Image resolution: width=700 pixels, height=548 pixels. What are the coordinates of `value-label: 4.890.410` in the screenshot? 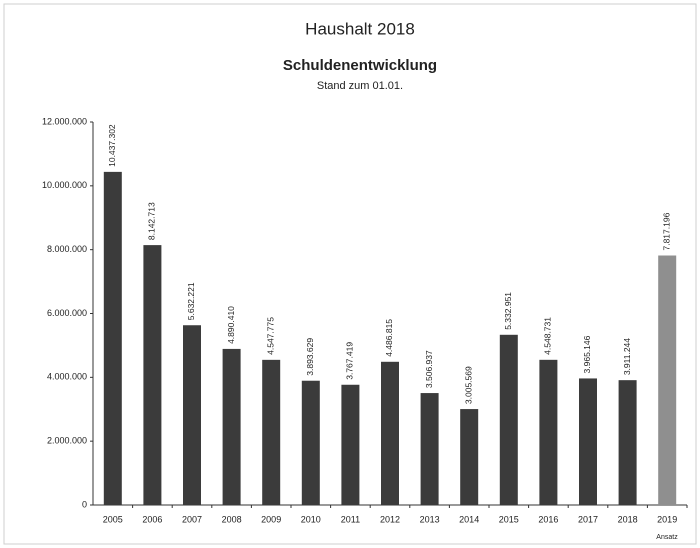 It's located at (231, 325).